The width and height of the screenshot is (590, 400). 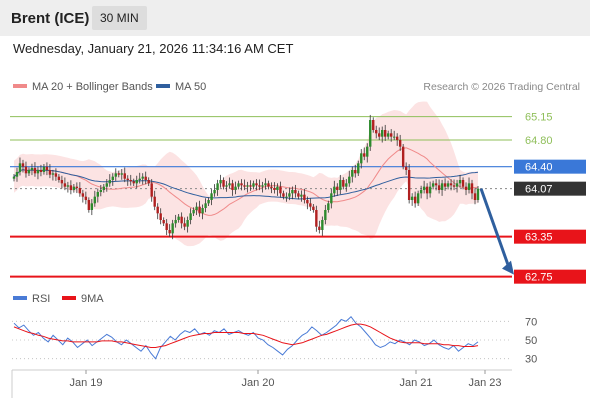 What do you see at coordinates (92, 87) in the screenshot?
I see `legend-label-bollinger: MA 20 + Bollinger Bands` at bounding box center [92, 87].